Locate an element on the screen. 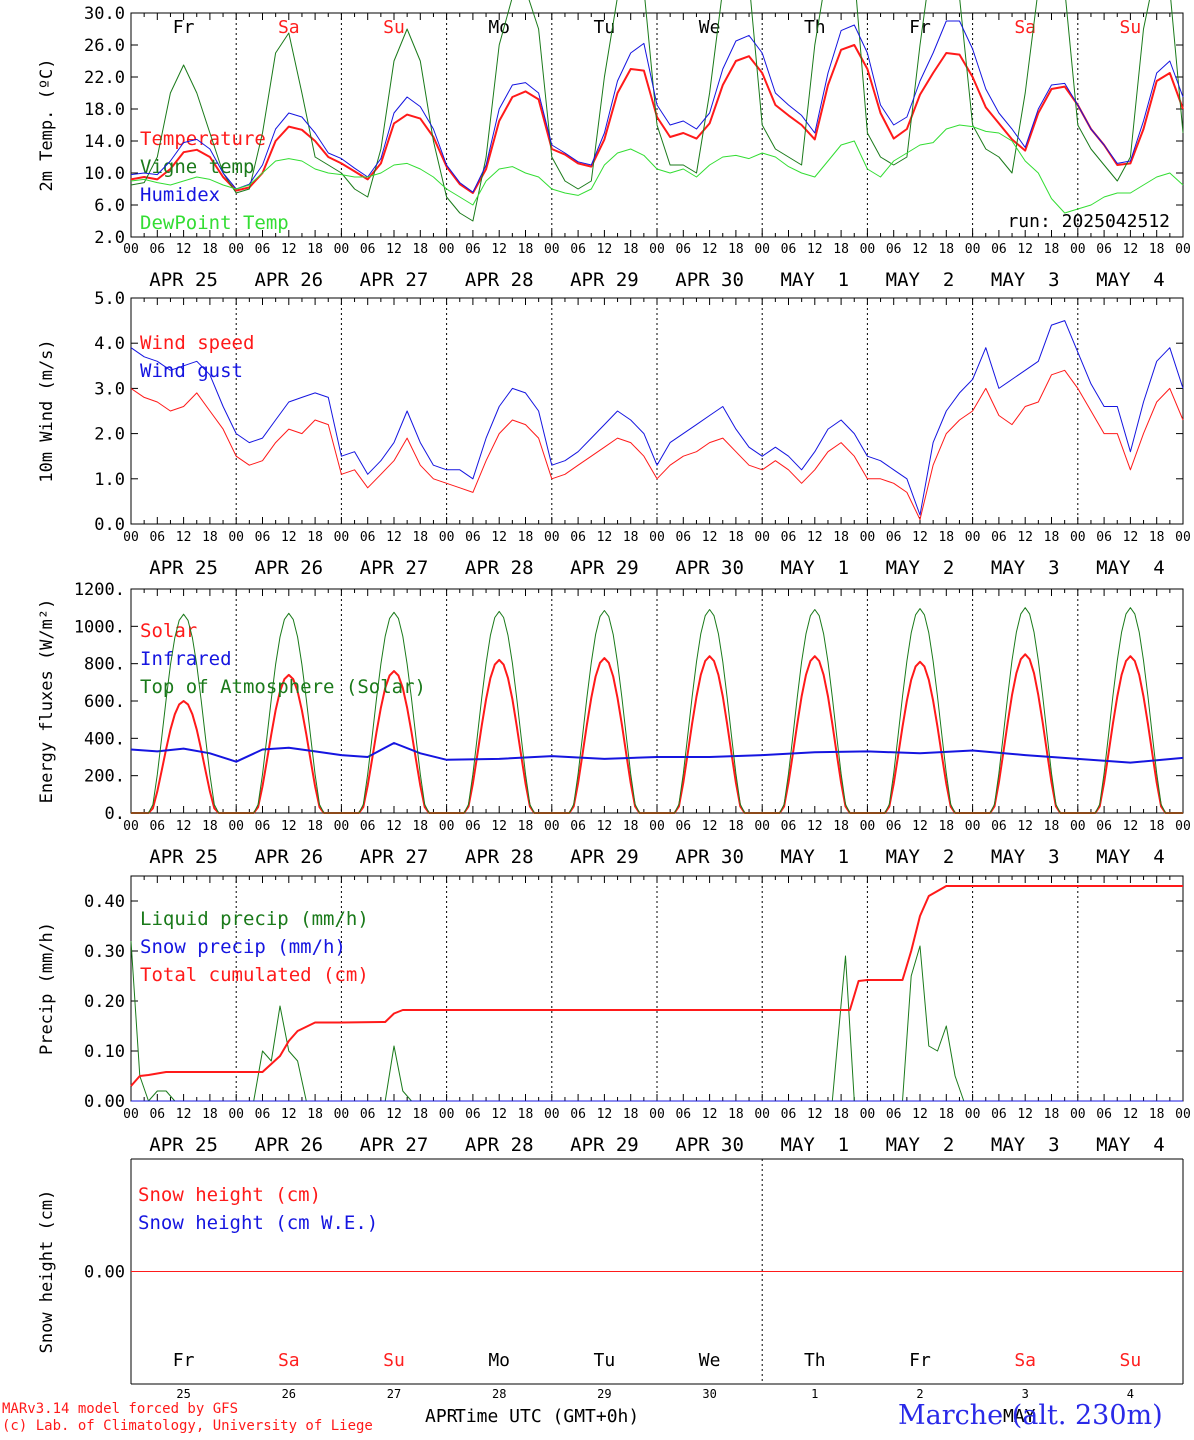 This screenshot has width=1194, height=1440. y-tick-label: 400. is located at coordinates (104, 739).